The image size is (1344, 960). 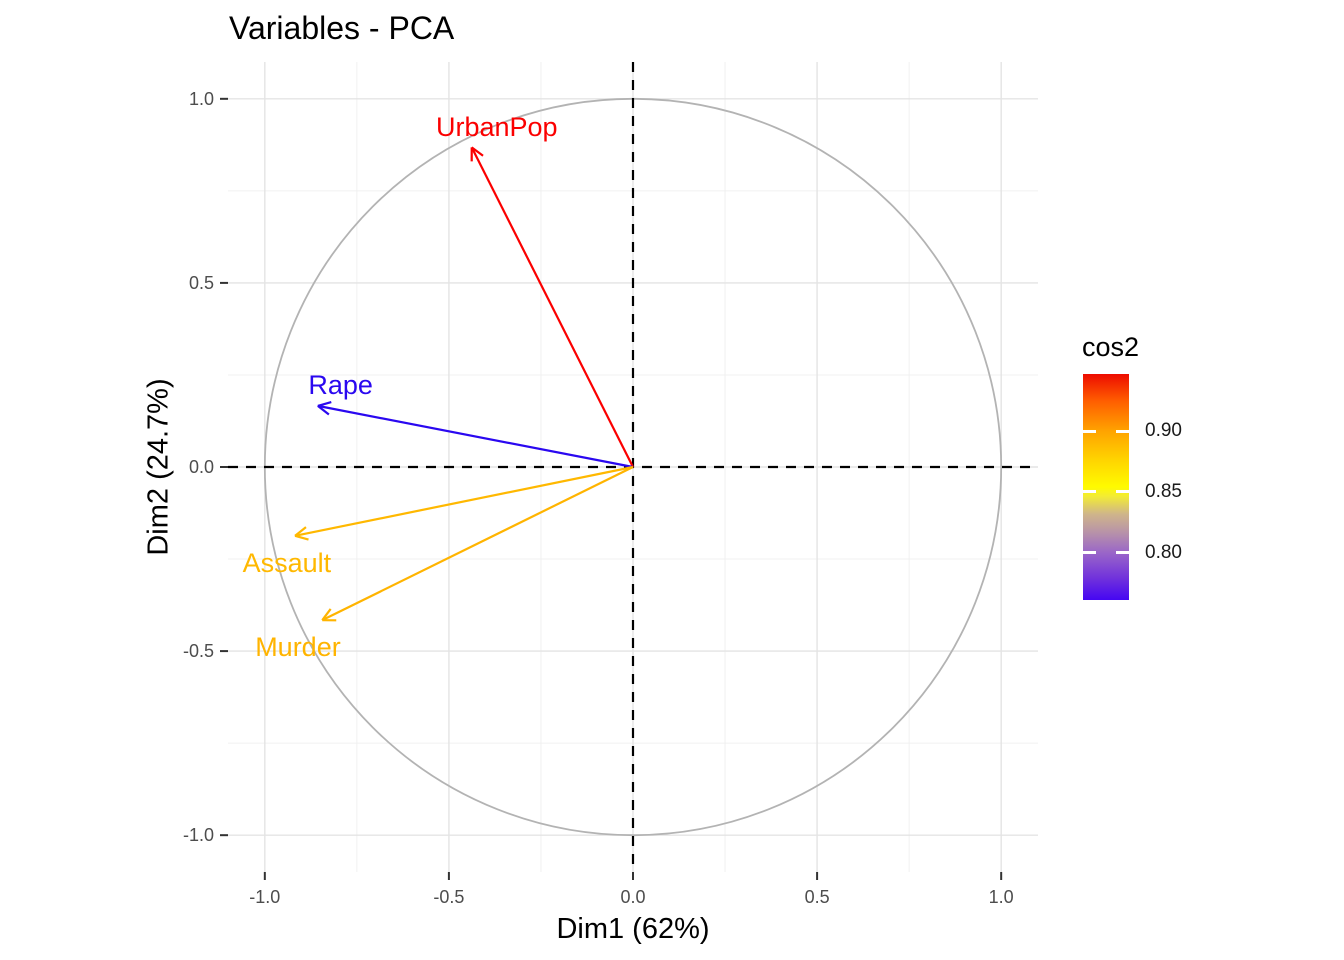 I want to click on x-axis-title: Dim1 (62%), so click(x=633, y=929).